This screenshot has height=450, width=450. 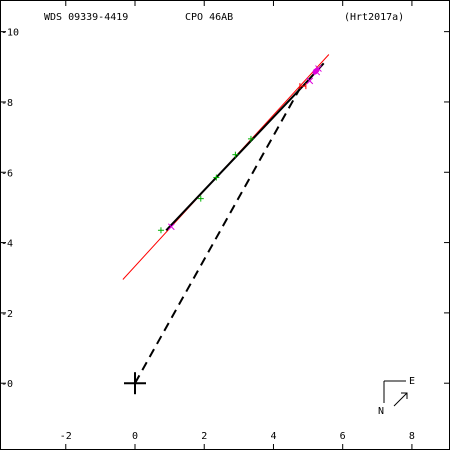 I want to click on y-tick-label: -10, so click(x=10, y=33).